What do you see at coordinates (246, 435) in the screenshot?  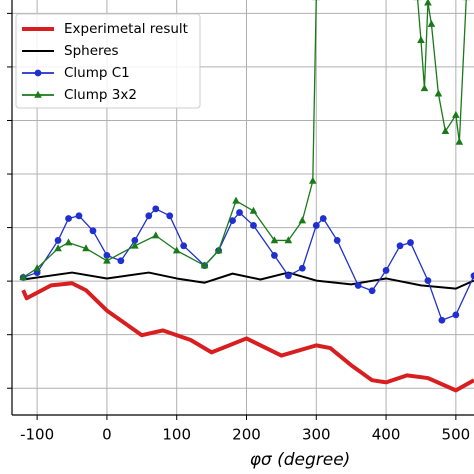 I see `x-tick-label: 200` at bounding box center [246, 435].